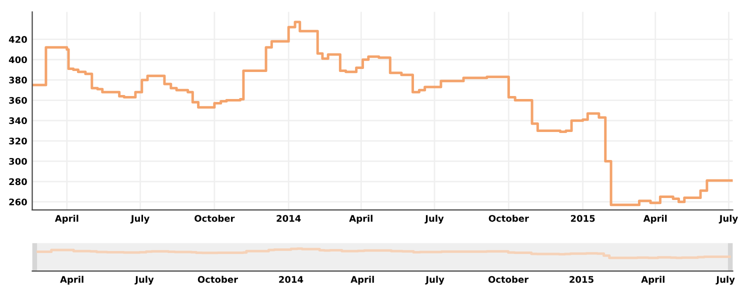 This screenshot has width=750, height=297. What do you see at coordinates (18, 141) in the screenshot?
I see `y-tick-label: 320` at bounding box center [18, 141].